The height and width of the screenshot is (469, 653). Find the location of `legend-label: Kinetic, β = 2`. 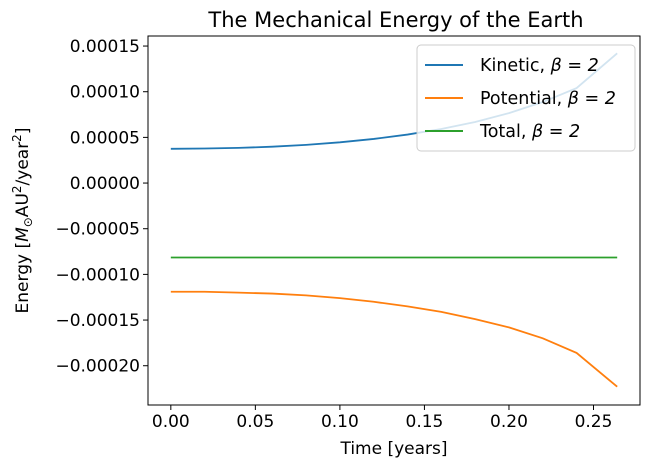

legend-label: Kinetic, β = 2 is located at coordinates (539, 66).